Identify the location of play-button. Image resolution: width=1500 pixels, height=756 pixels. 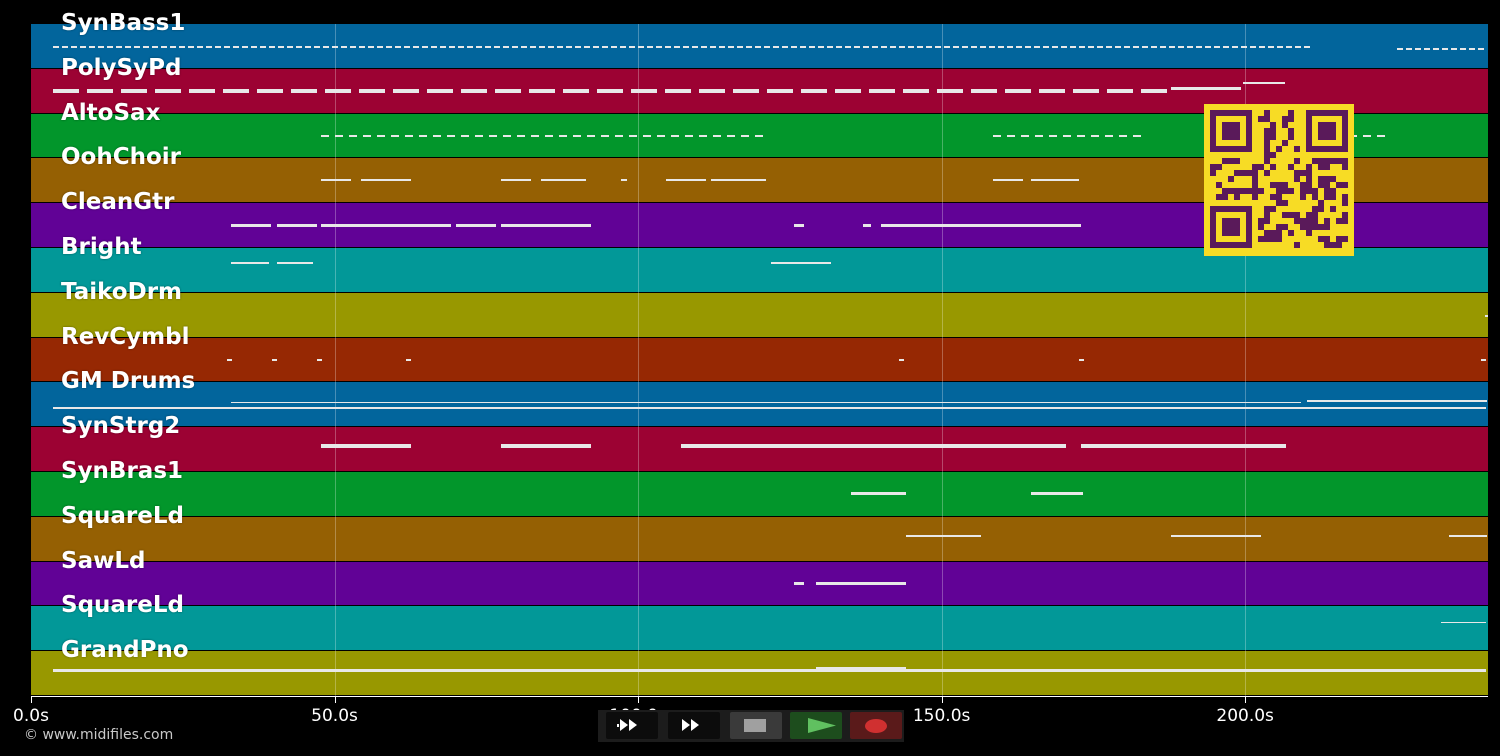
(816, 725).